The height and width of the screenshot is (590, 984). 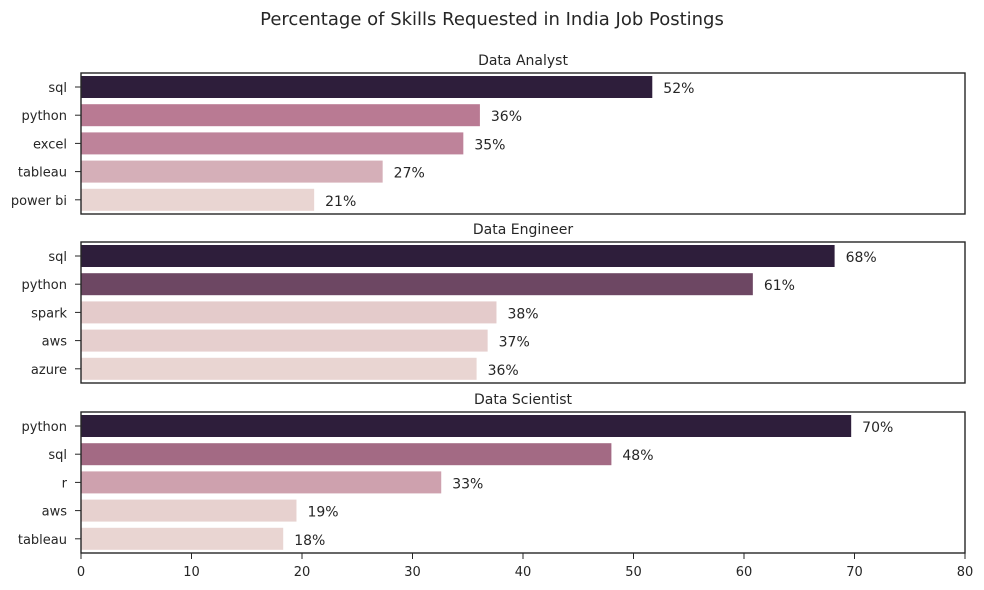 I want to click on x-tick-label: 50, so click(x=633, y=572).